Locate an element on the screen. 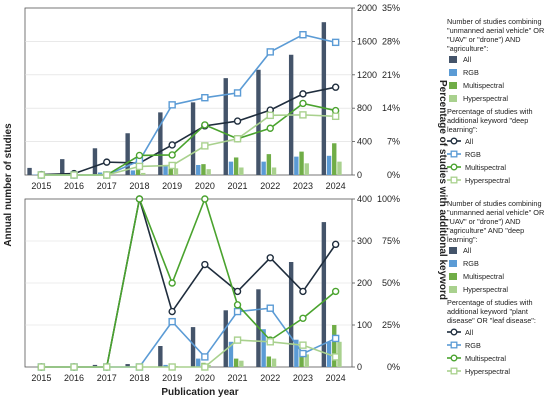  legend-title: additional keyword "deep is located at coordinates (487, 120).